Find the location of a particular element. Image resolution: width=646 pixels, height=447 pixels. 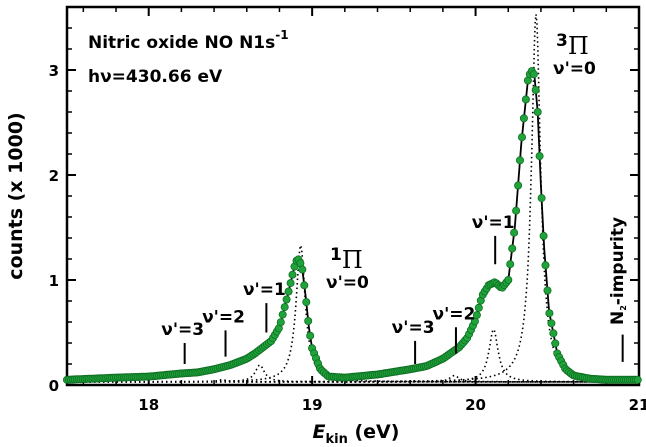

y-tick-label: 1 is located at coordinates (54, 281).